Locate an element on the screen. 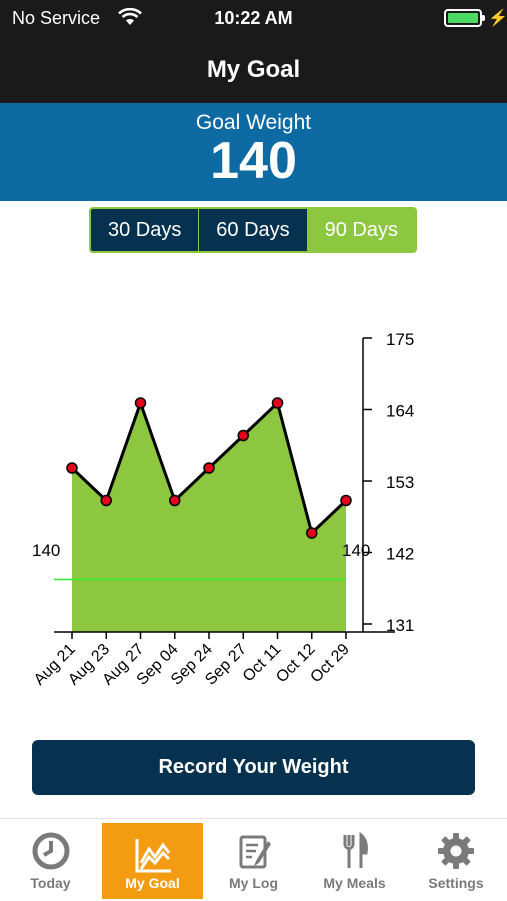  tab-my-goal: My Goal is located at coordinates (152, 861).